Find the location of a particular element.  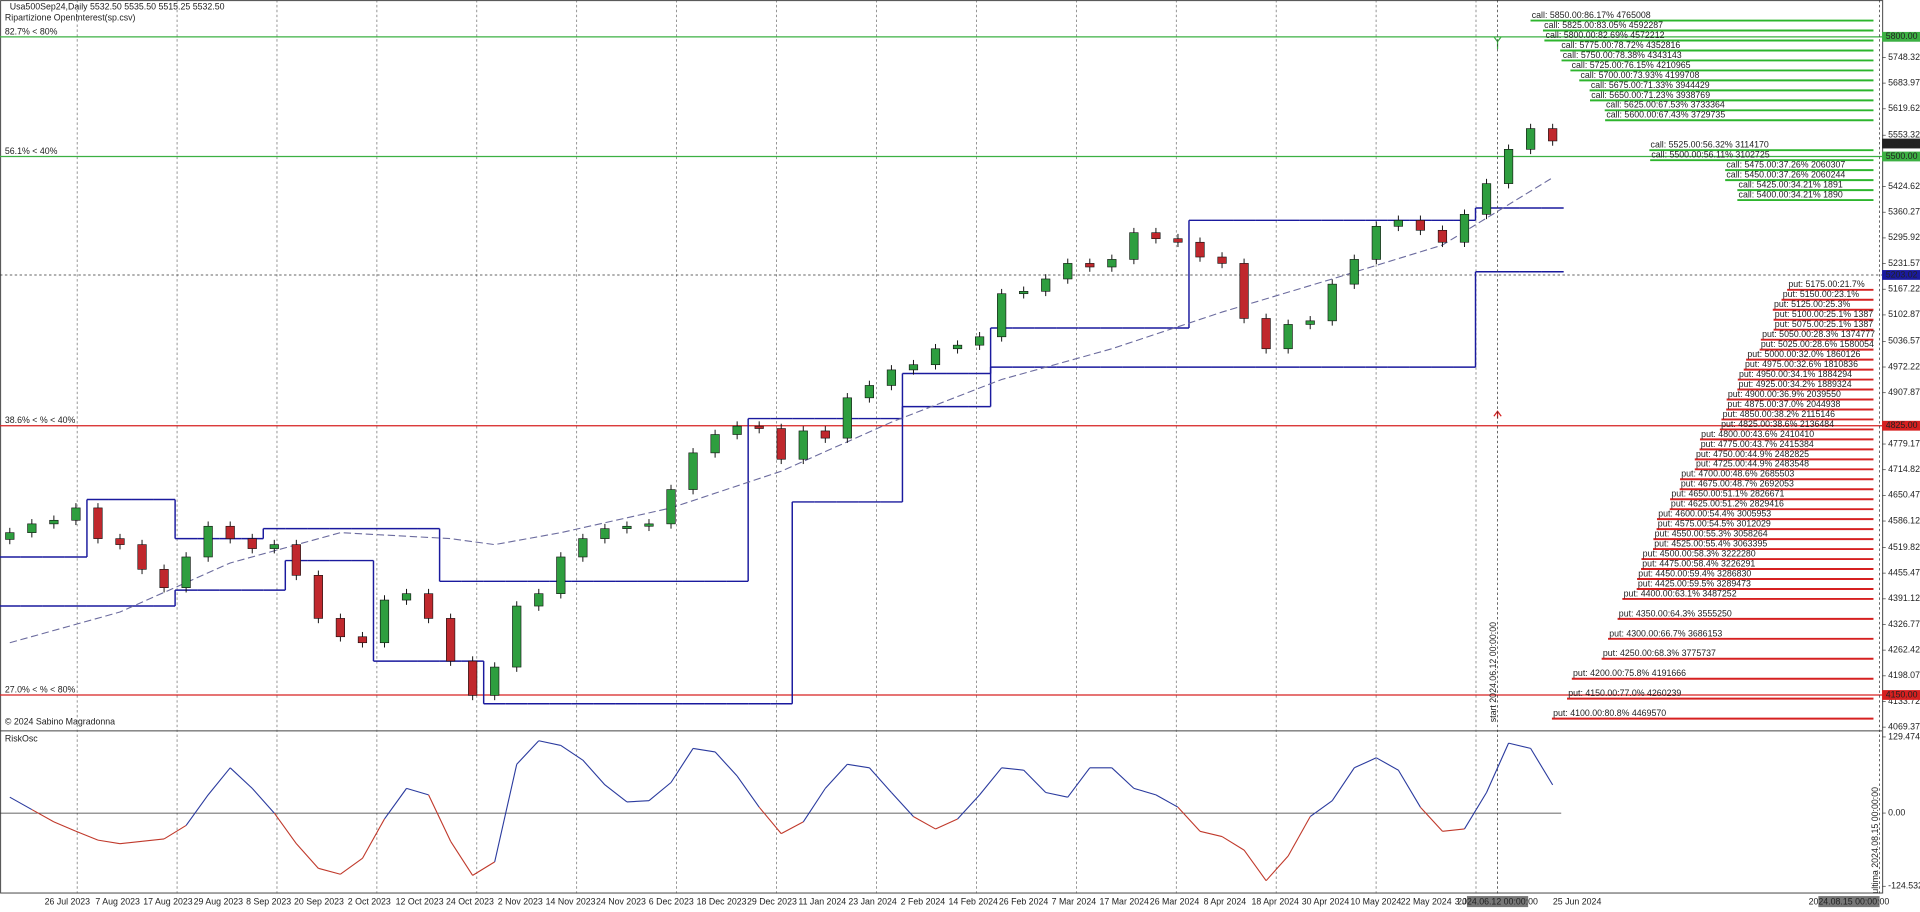

y-tick-label: 5553.32 is located at coordinates (1904, 135).